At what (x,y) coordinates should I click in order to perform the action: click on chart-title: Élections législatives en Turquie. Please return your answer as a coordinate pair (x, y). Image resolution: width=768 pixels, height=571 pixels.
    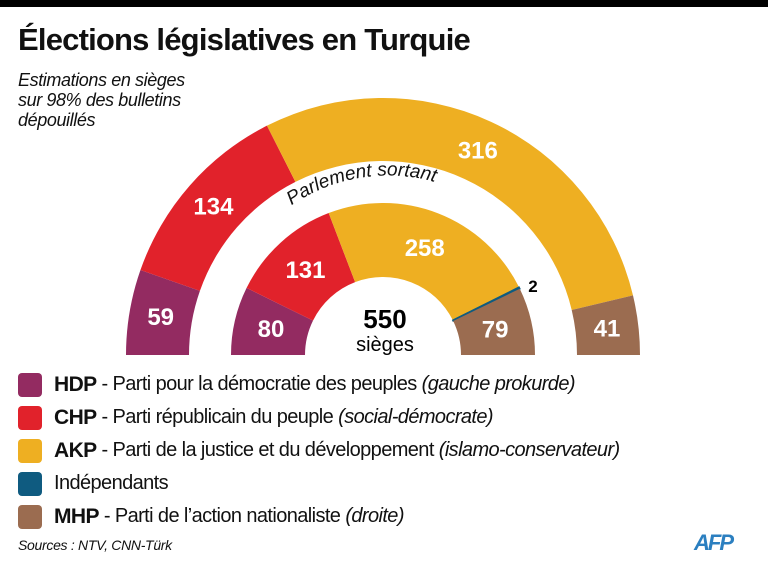
    Looking at the image, I should click on (244, 39).